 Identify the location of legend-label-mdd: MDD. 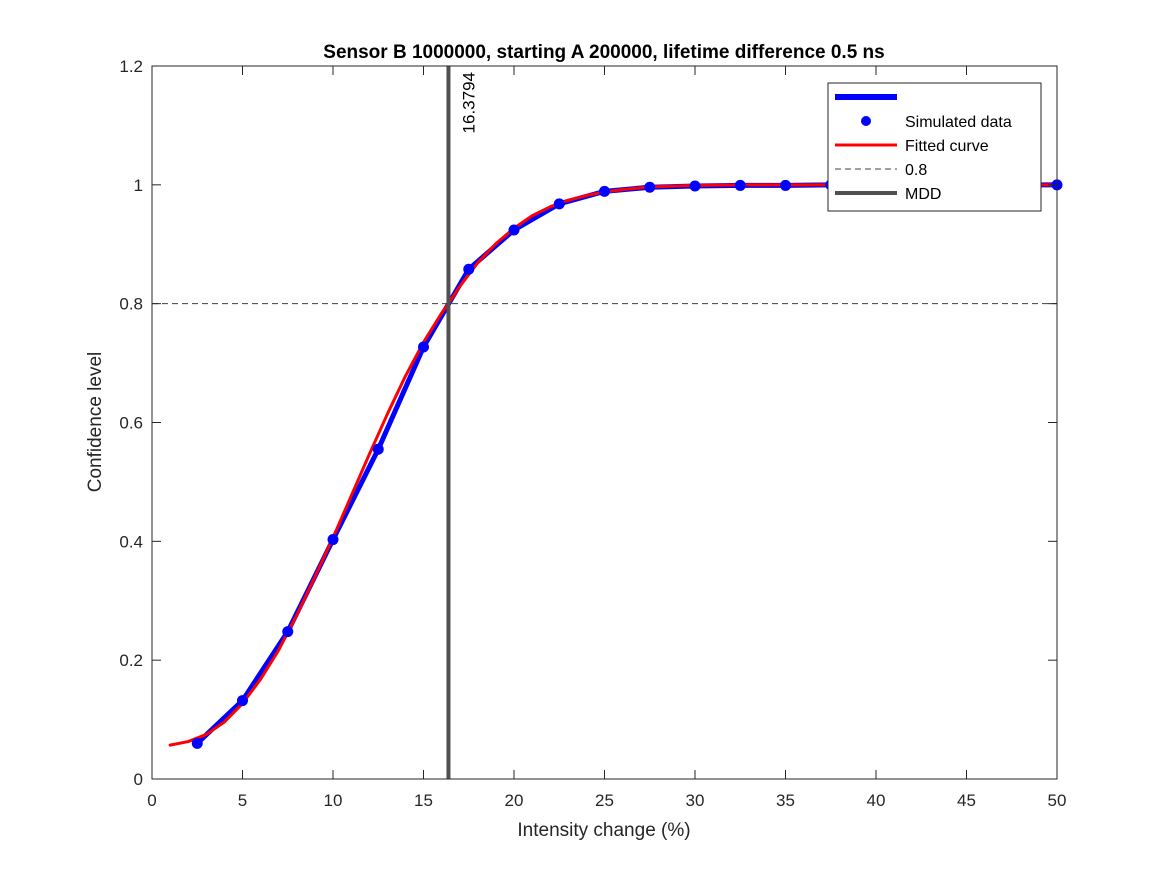
(923, 194).